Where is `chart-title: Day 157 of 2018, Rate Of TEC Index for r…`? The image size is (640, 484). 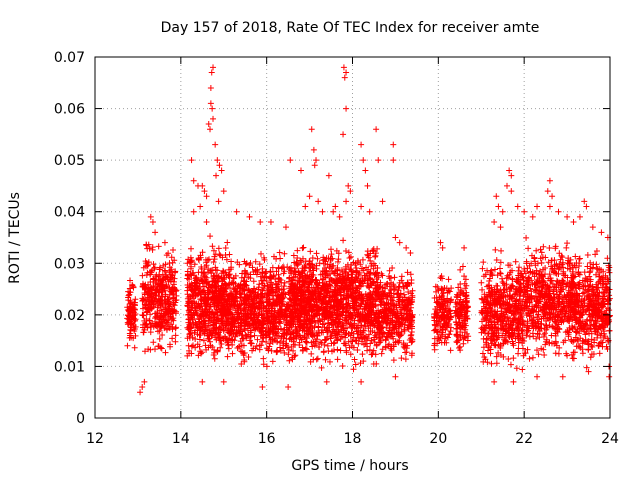 chart-title: Day 157 of 2018, Rate Of TEC Index for r… is located at coordinates (350, 28).